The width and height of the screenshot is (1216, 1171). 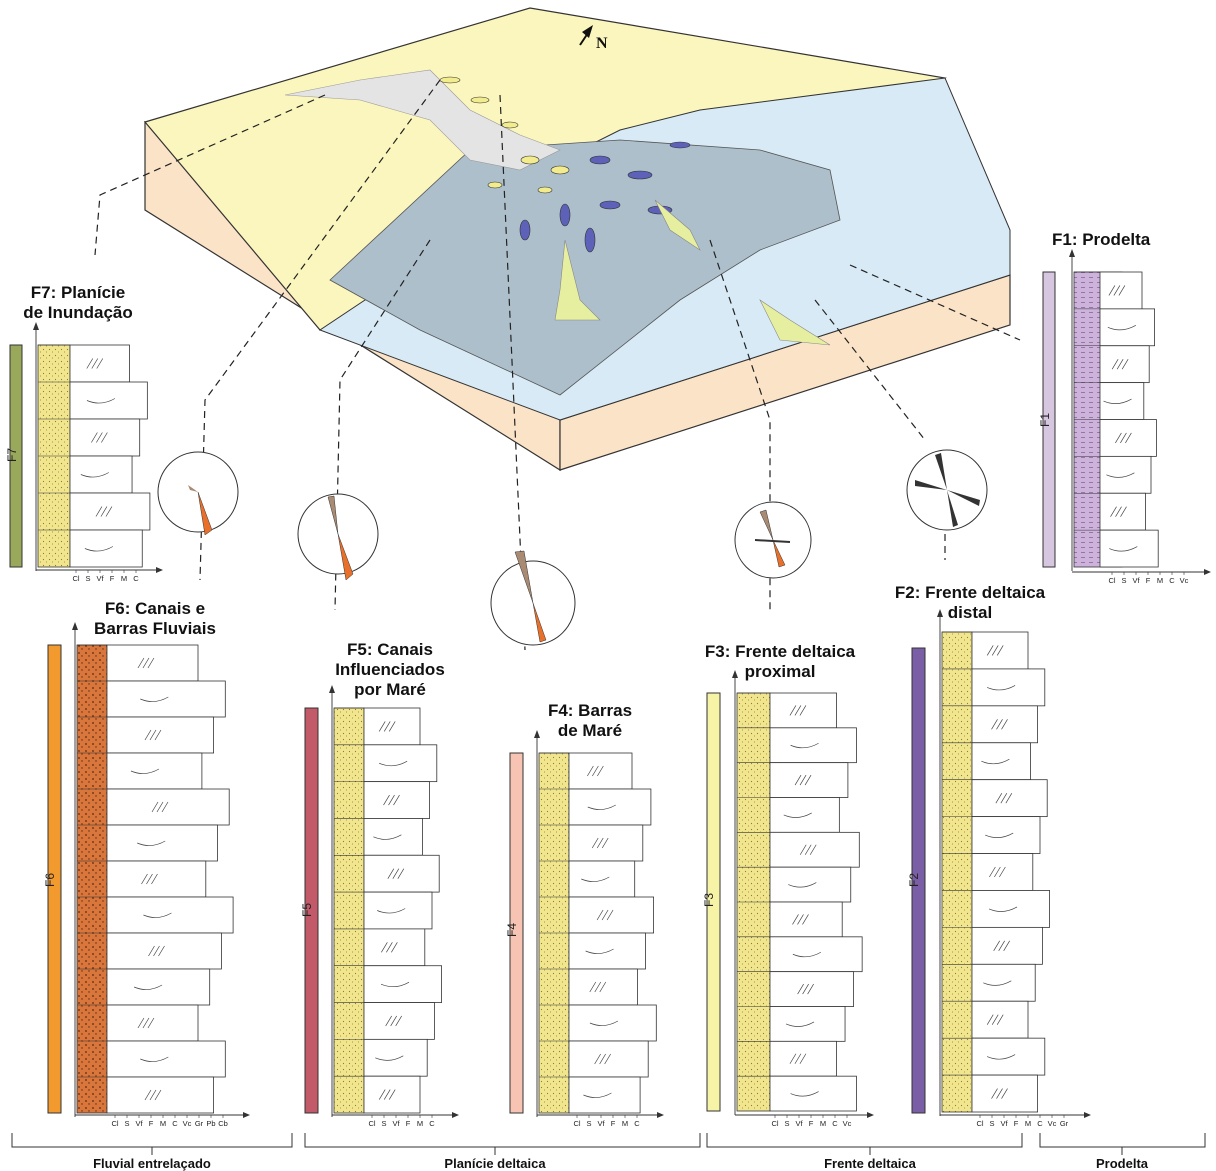 I want to click on title-f1: F1: Prodelta, so click(x=1101, y=239).